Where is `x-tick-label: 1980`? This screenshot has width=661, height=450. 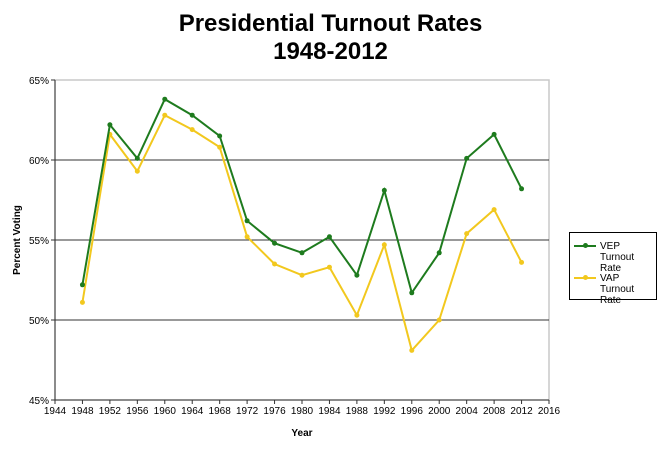
x-tick-label: 1980 is located at coordinates (302, 411).